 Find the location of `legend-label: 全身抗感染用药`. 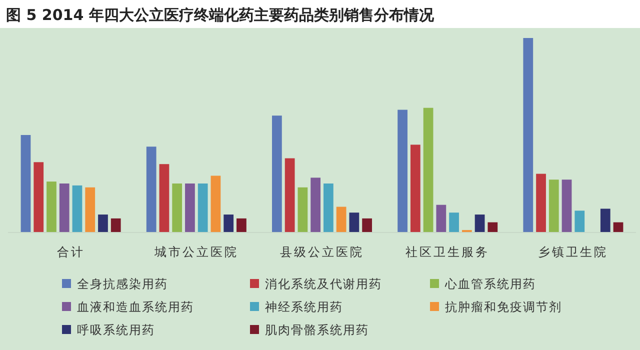

legend-label: 全身抗感染用药 is located at coordinates (122, 284).